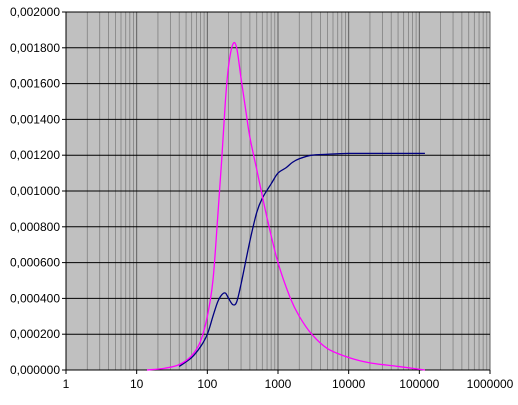  Describe the element at coordinates (137, 384) in the screenshot. I see `x-tick-label: 10` at that location.